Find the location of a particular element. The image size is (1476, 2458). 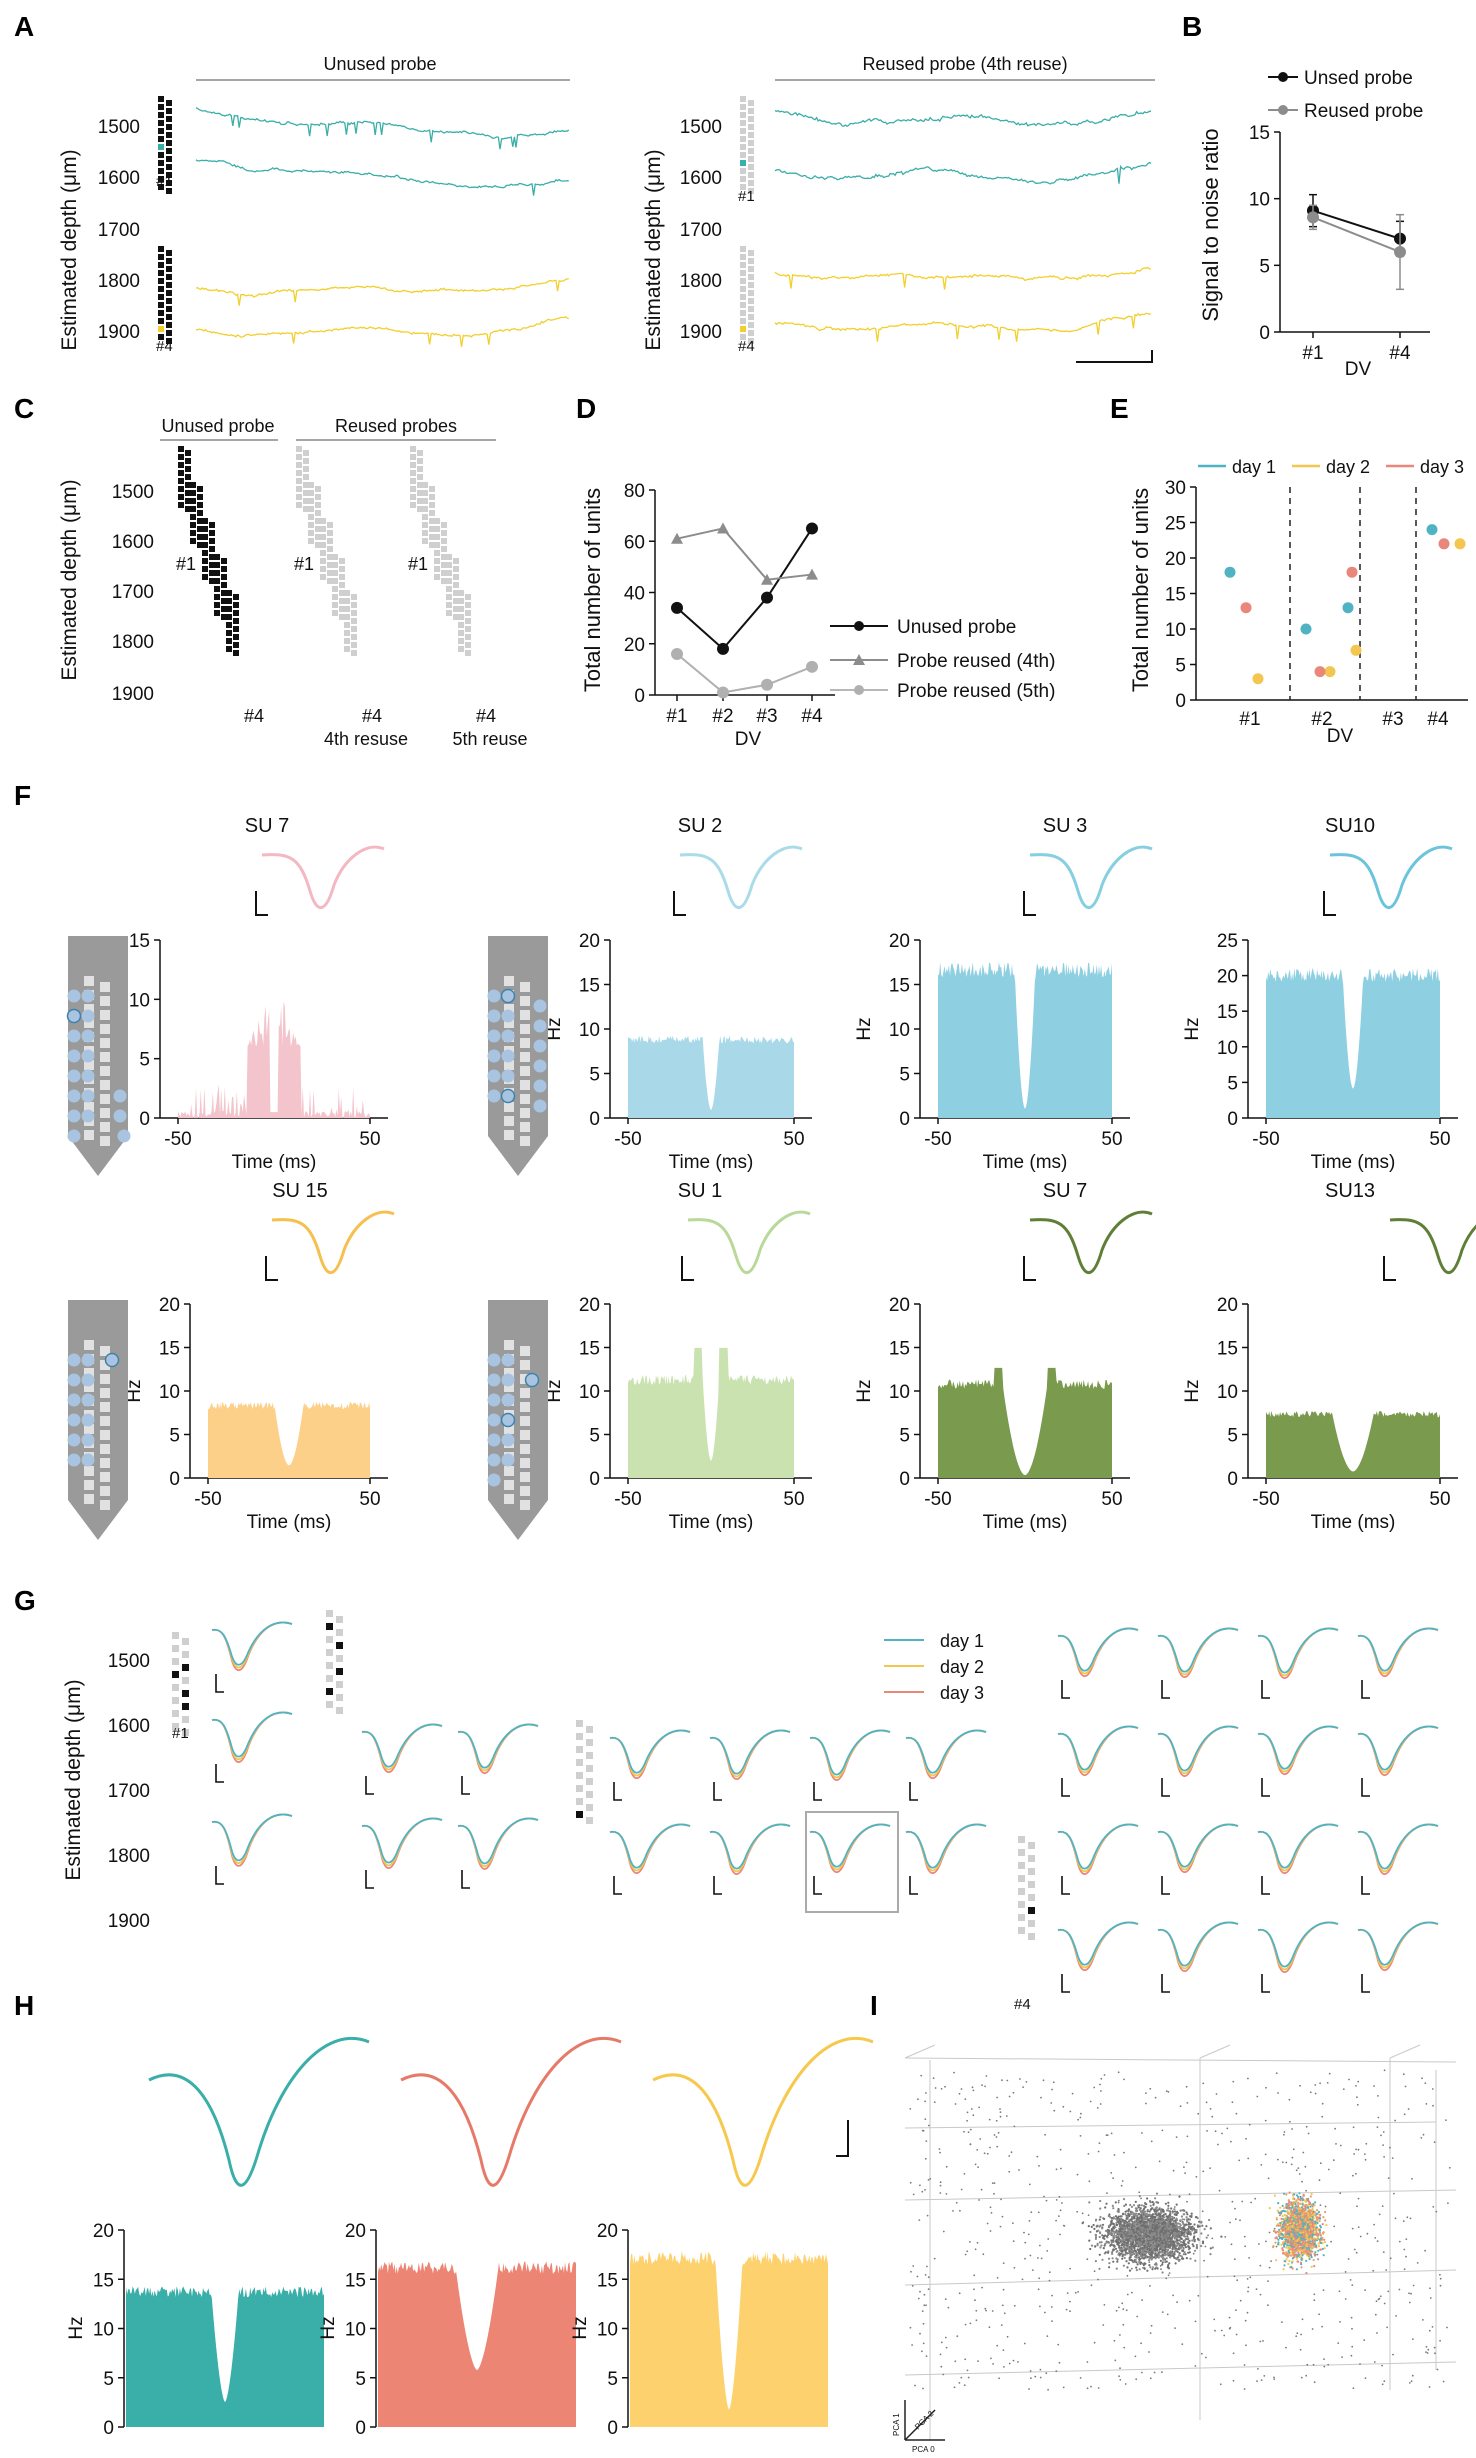

g-probe-3-site is located at coordinates (579, 1788).